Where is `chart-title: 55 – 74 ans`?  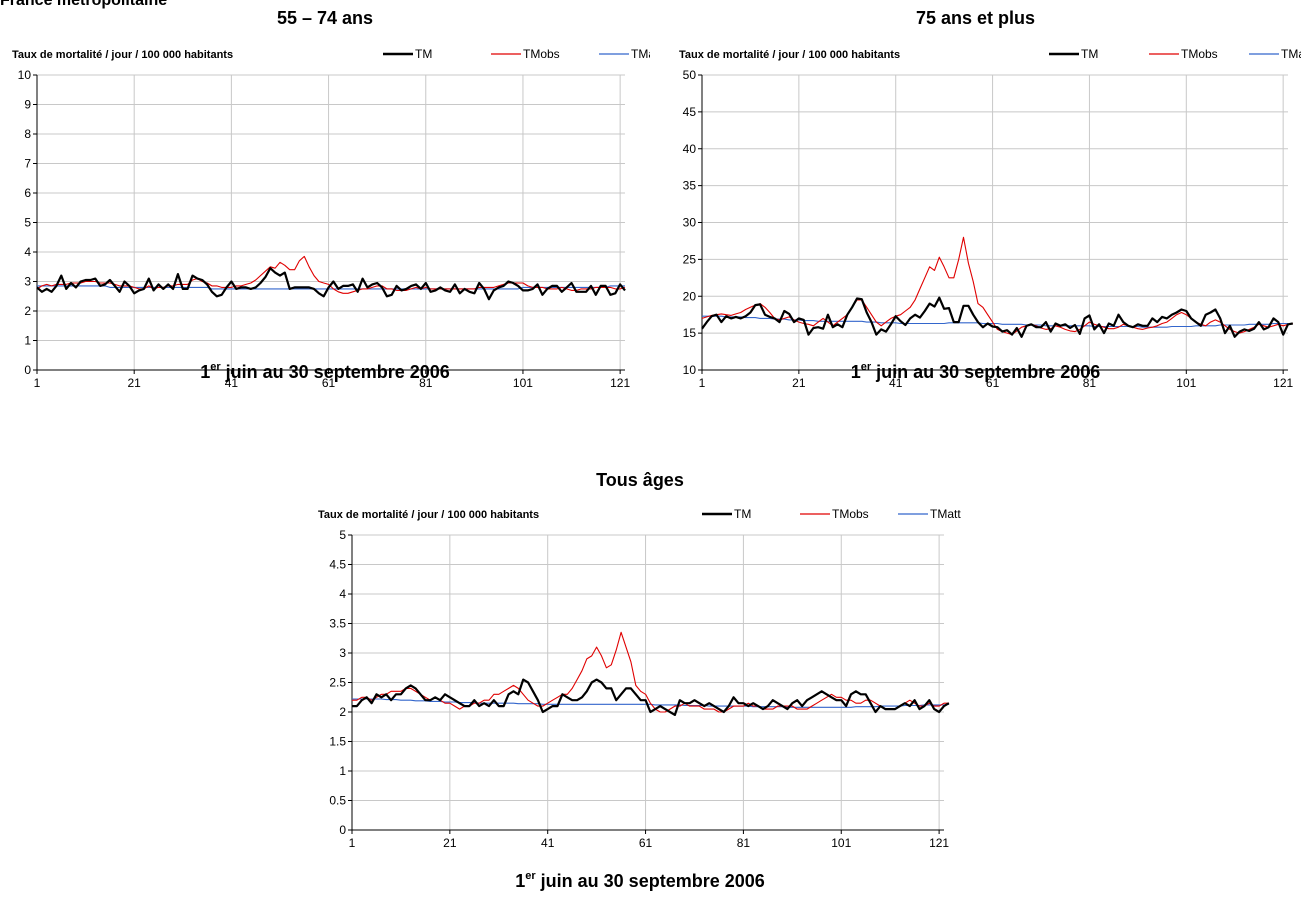 chart-title: 55 – 74 ans is located at coordinates (325, 18).